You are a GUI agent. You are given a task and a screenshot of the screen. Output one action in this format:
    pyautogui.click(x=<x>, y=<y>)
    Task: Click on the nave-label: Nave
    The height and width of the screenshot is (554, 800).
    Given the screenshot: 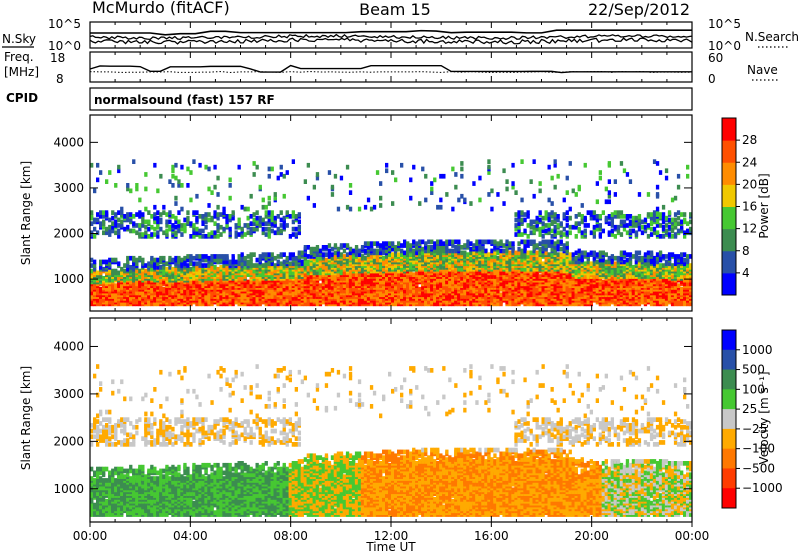 What is the action you would take?
    pyautogui.click(x=762, y=70)
    